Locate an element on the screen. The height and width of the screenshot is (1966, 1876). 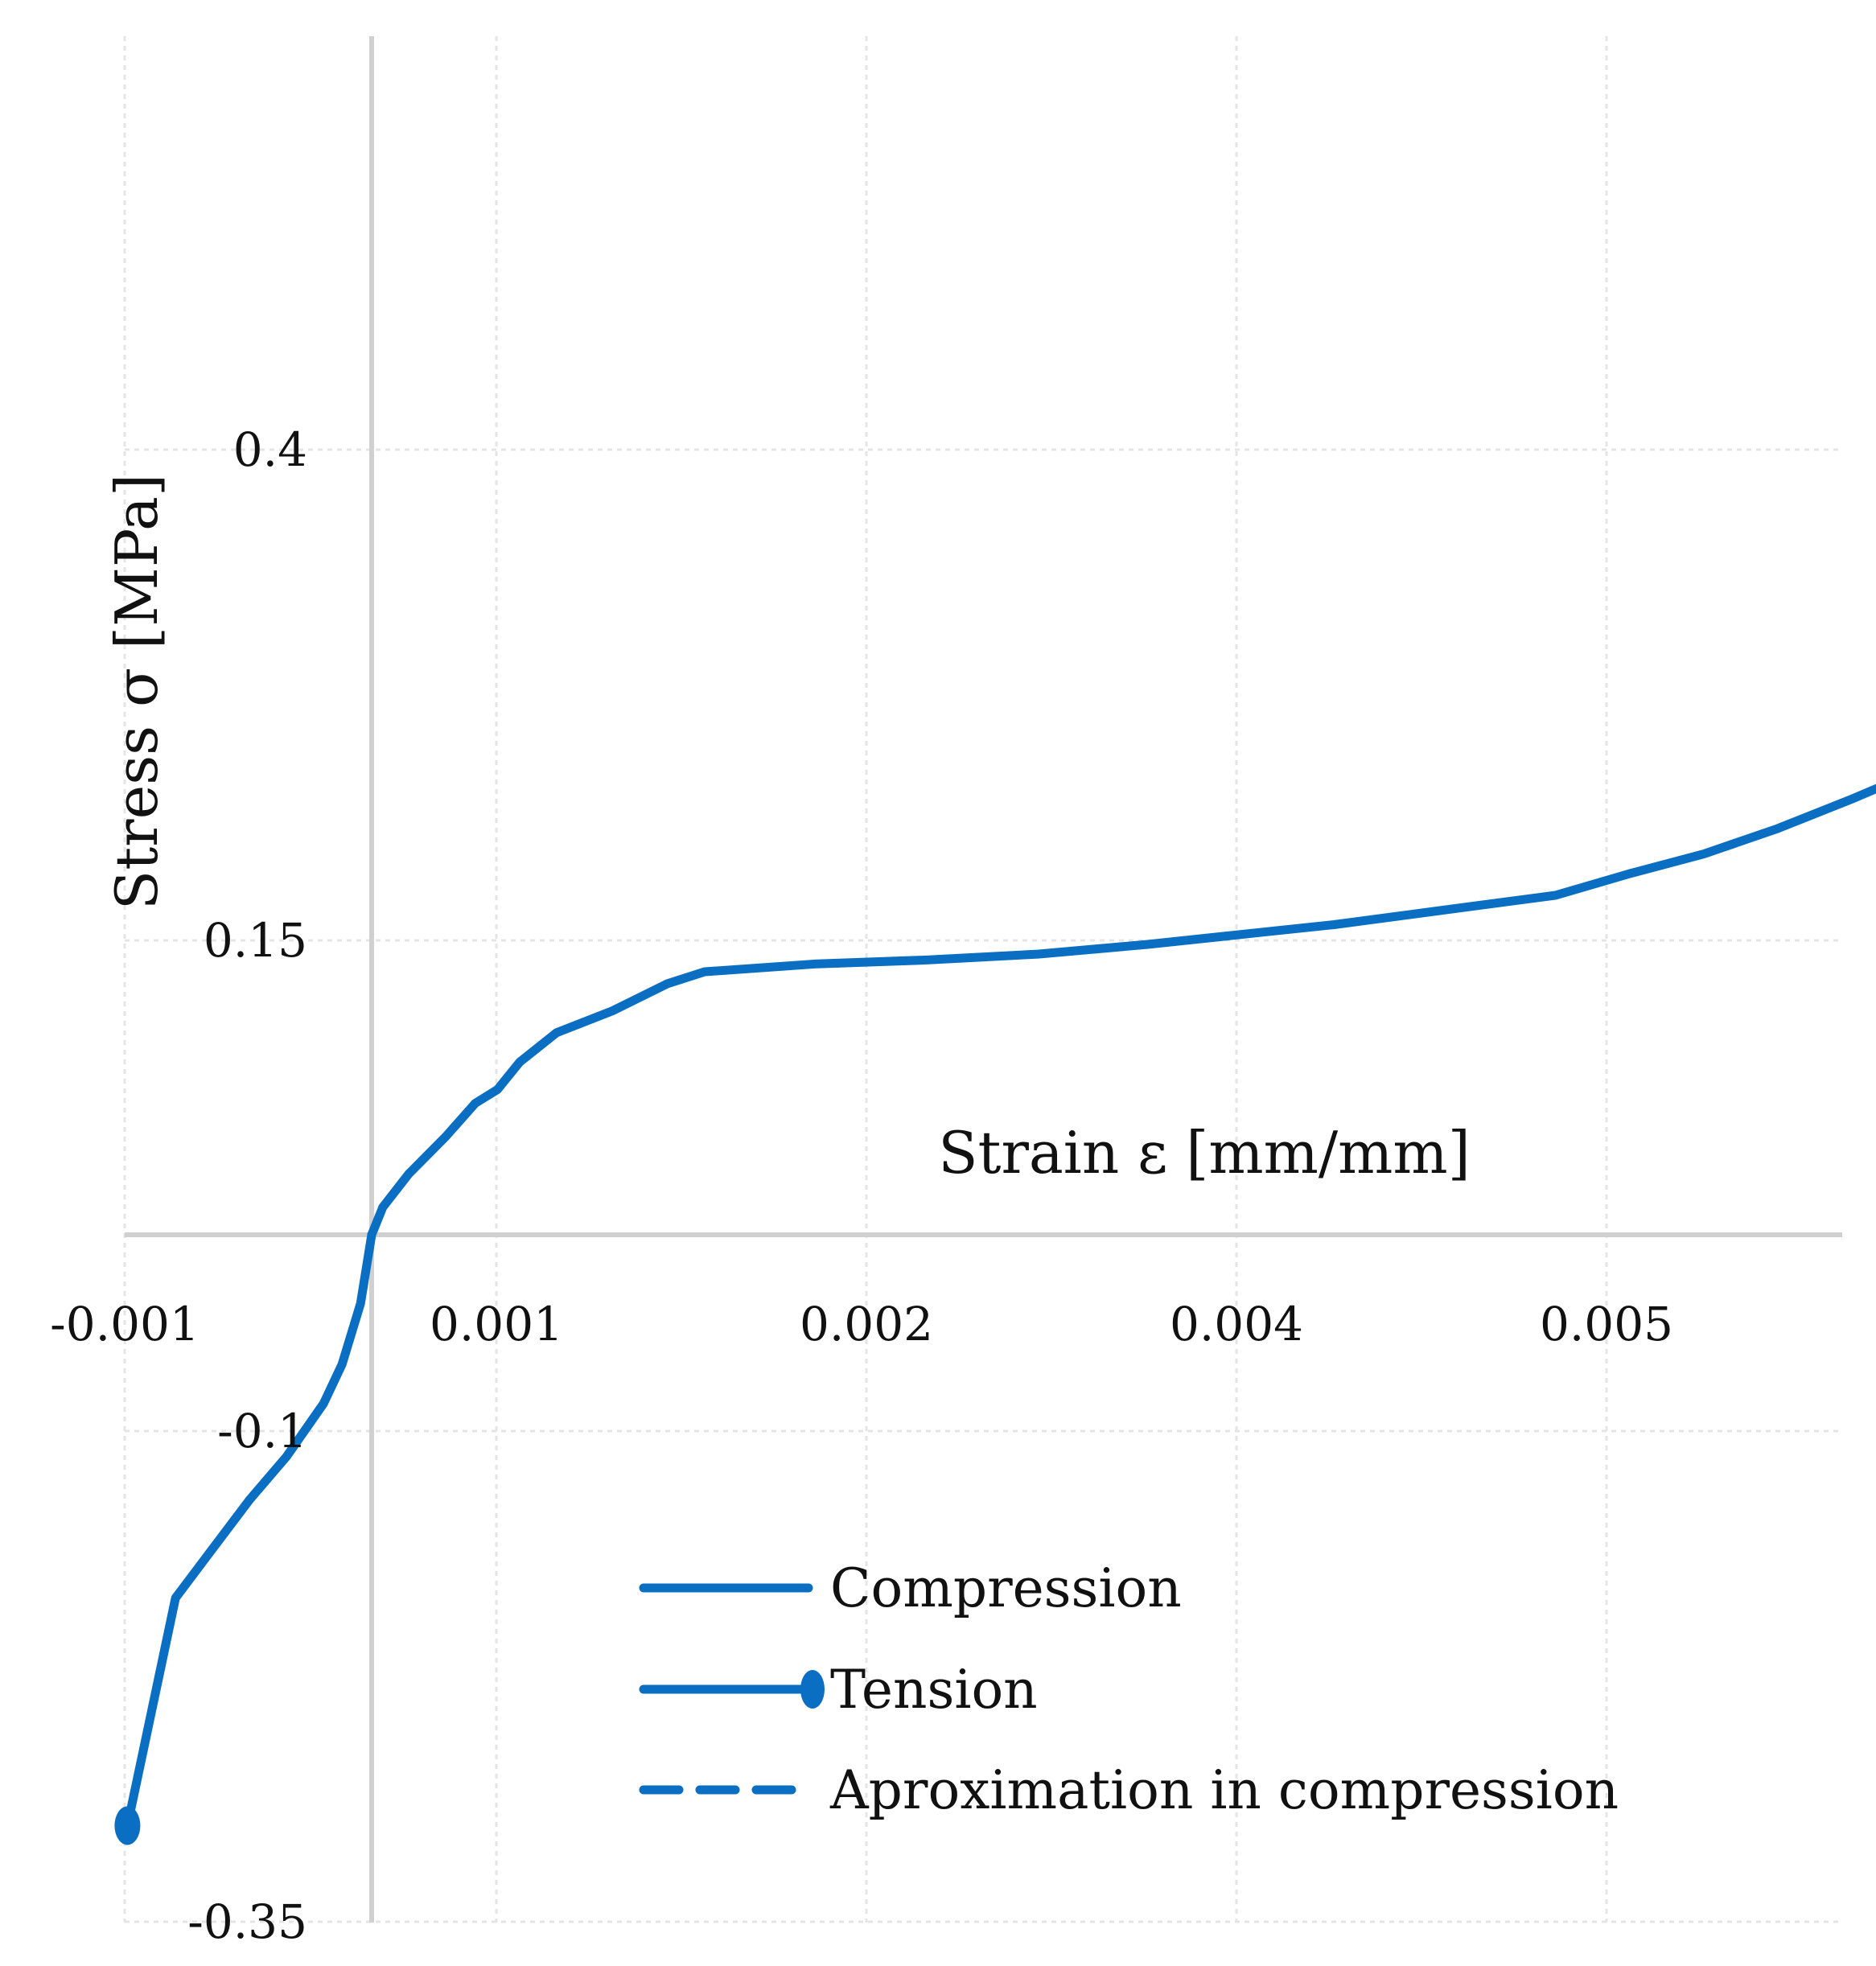
y-tick-label: 0.4 is located at coordinates (270, 449).